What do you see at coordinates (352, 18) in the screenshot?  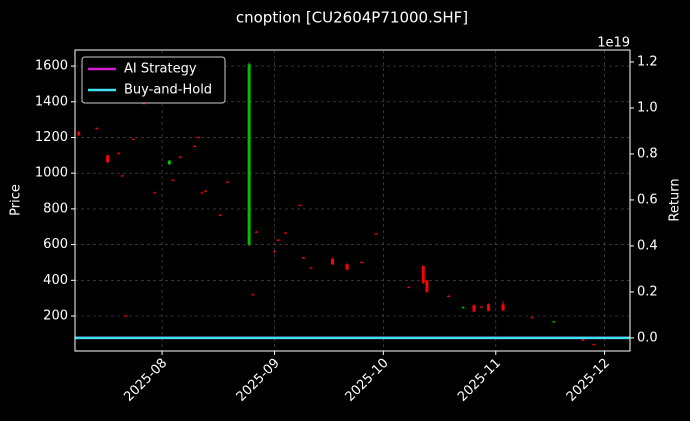 I see `chart-title: cnoption [CU2604P71000.SHF]` at bounding box center [352, 18].